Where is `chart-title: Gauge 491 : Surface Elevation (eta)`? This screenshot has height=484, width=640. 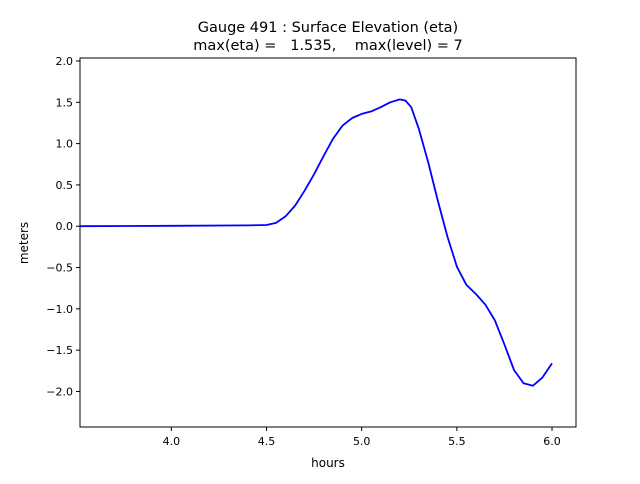
chart-title: Gauge 491 : Surface Elevation (eta) is located at coordinates (328, 28).